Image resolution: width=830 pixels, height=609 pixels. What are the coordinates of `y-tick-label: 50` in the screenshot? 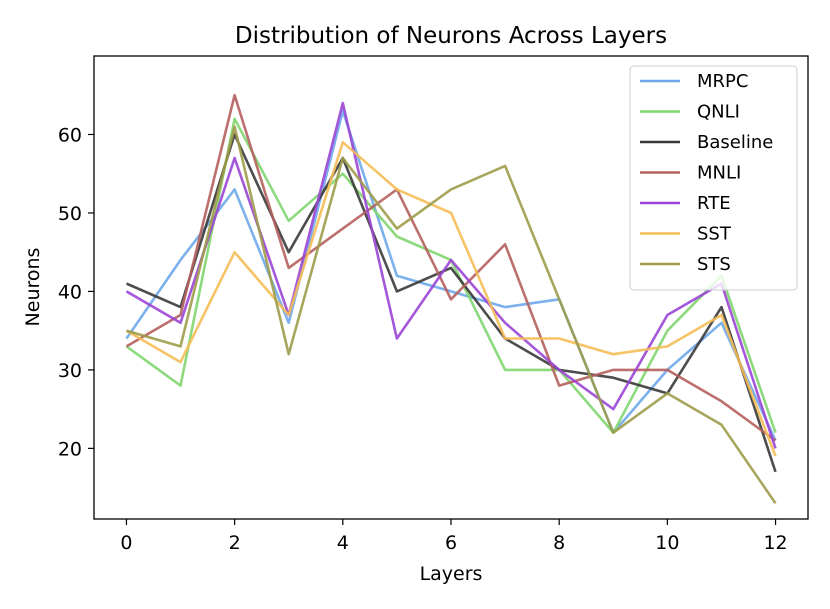 It's located at (70, 214).